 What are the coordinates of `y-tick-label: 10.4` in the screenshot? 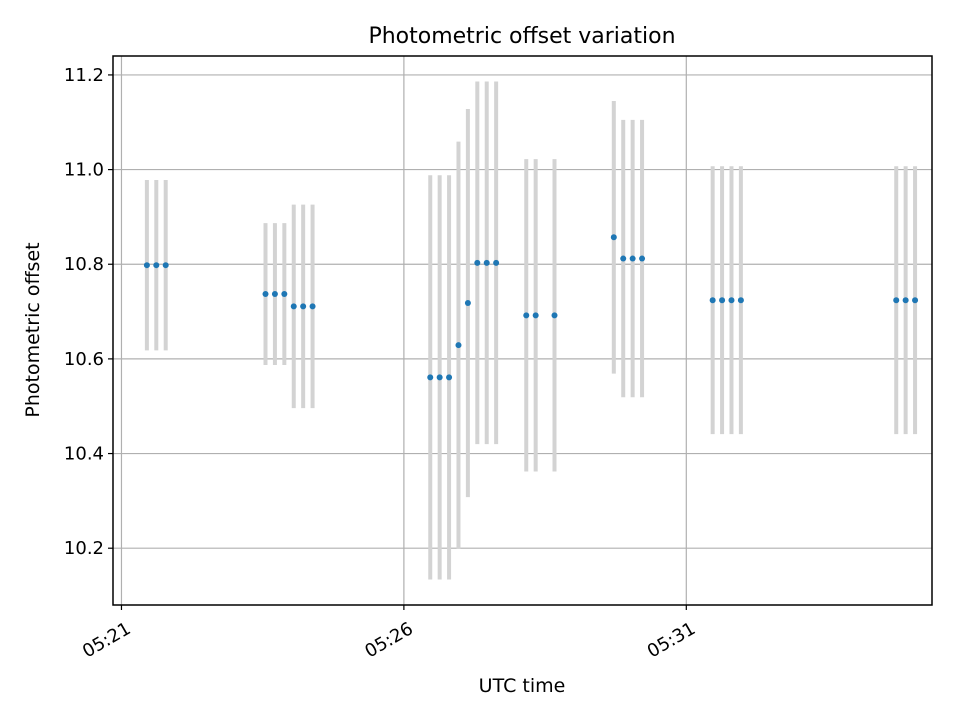 It's located at (84, 454).